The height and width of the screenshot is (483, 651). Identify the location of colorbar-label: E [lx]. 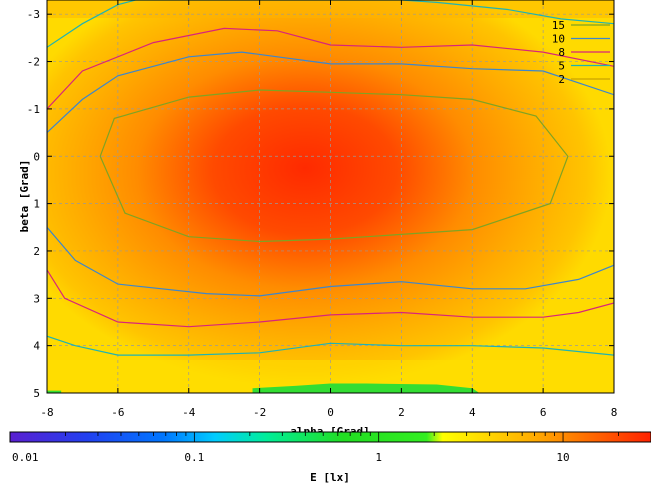
(330, 477).